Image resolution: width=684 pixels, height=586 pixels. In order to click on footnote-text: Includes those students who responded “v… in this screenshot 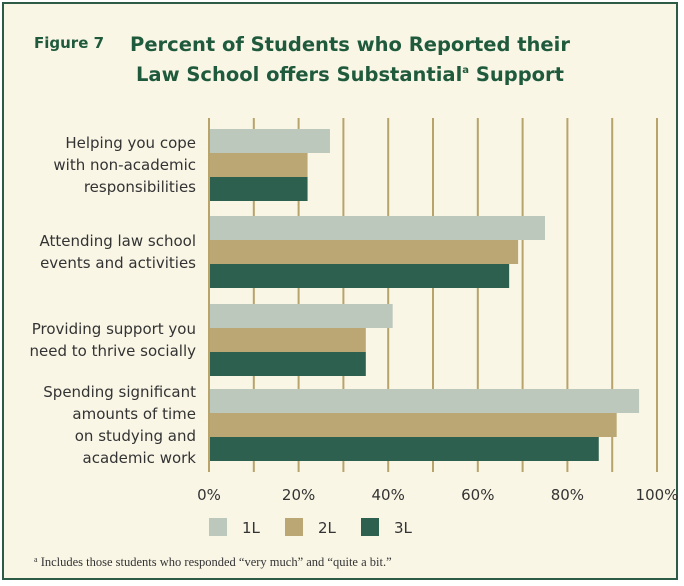, I will do `click(214, 562)`.